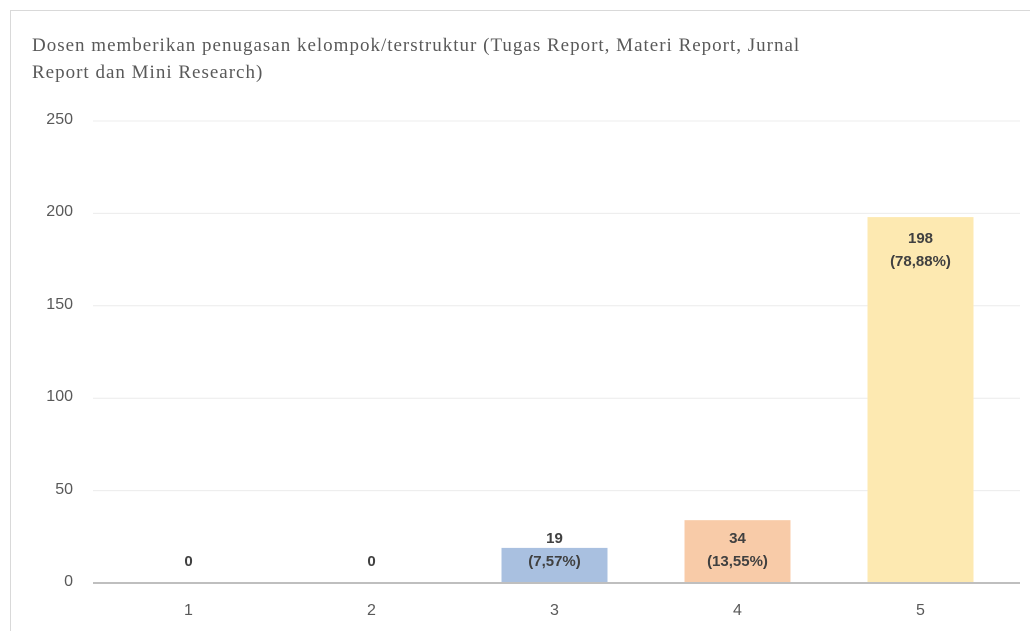  What do you see at coordinates (188, 610) in the screenshot?
I see `x-tick-label: 1` at bounding box center [188, 610].